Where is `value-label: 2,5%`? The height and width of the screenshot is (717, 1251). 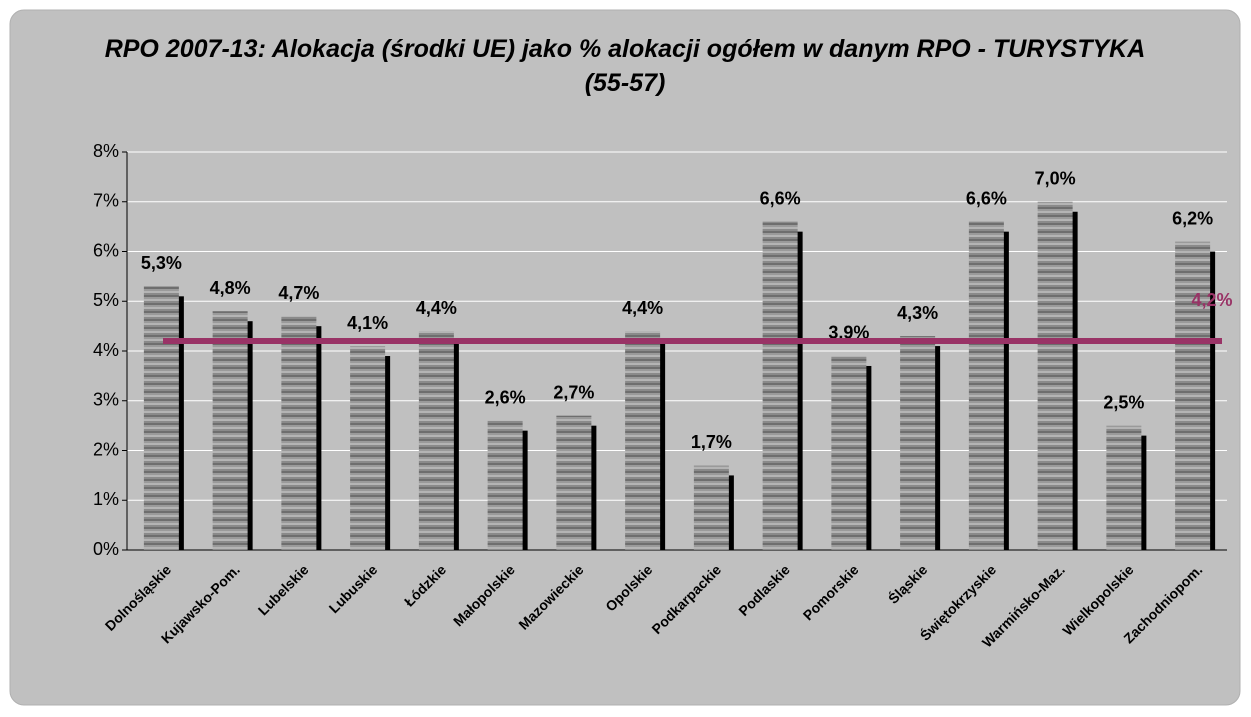
value-label: 2,5% is located at coordinates (1123, 402).